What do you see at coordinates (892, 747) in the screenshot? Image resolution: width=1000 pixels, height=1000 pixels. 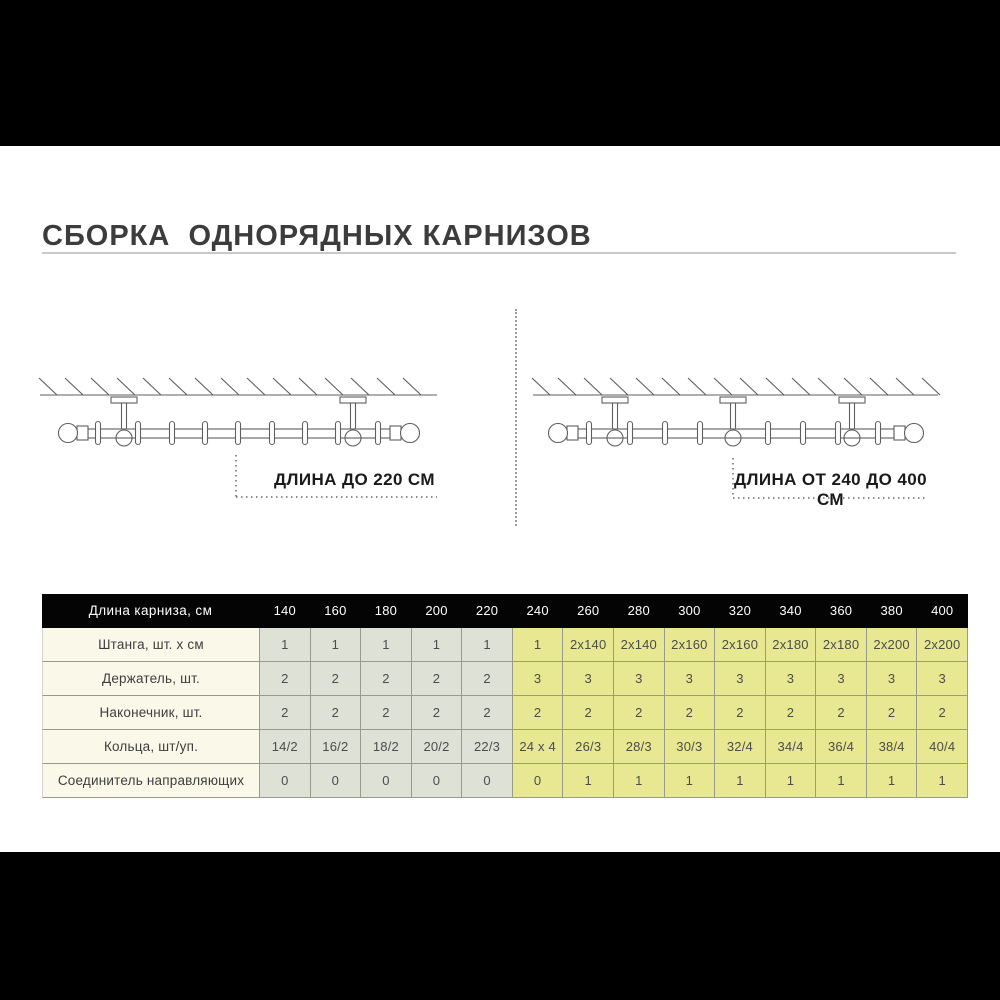 I see `table-cell: 38/4` at bounding box center [892, 747].